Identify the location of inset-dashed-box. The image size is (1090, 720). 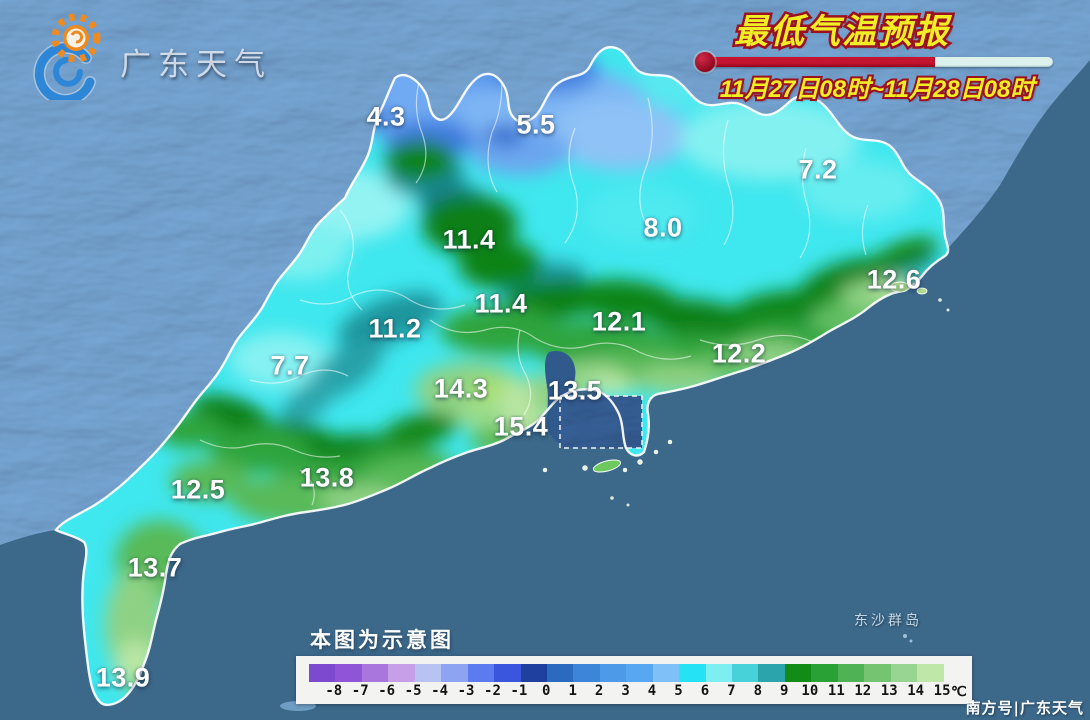
(601, 422).